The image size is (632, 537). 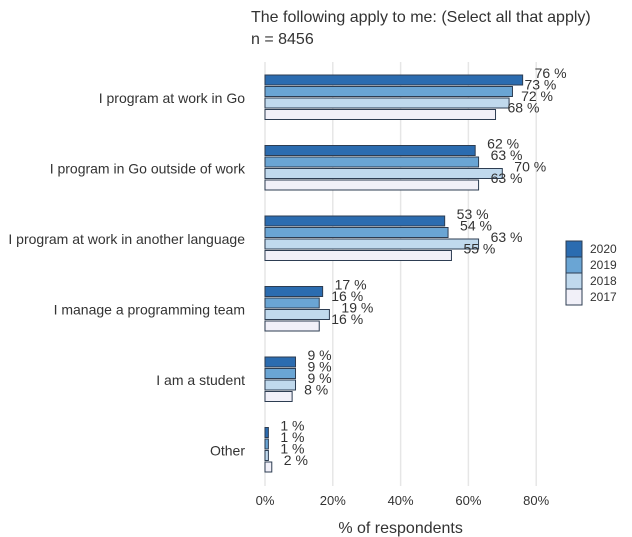 I want to click on category-label: I program at work in another language, so click(x=126, y=239).